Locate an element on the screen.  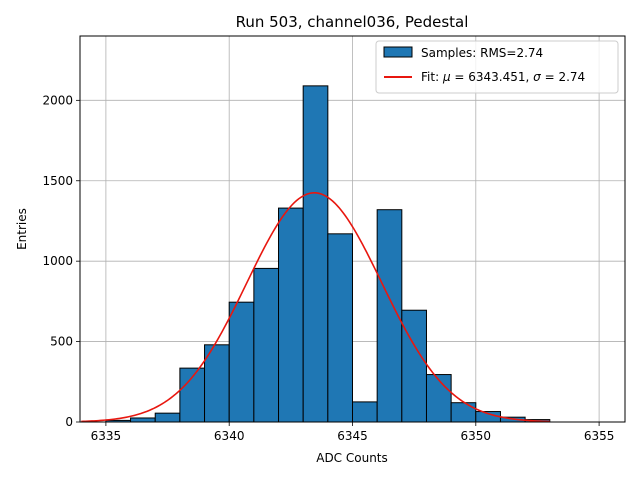
y-tick-label: 1000 is located at coordinates (57, 261).